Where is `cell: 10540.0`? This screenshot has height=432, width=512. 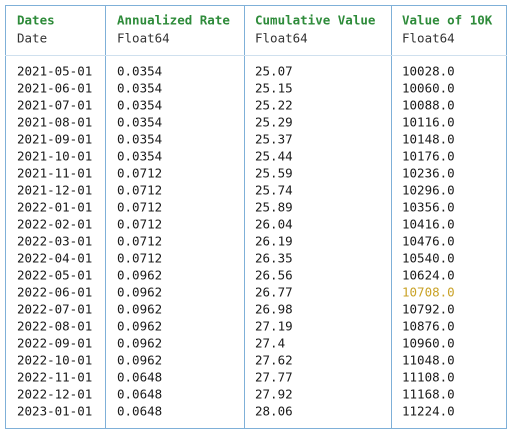 cell: 10540.0 is located at coordinates (428, 258).